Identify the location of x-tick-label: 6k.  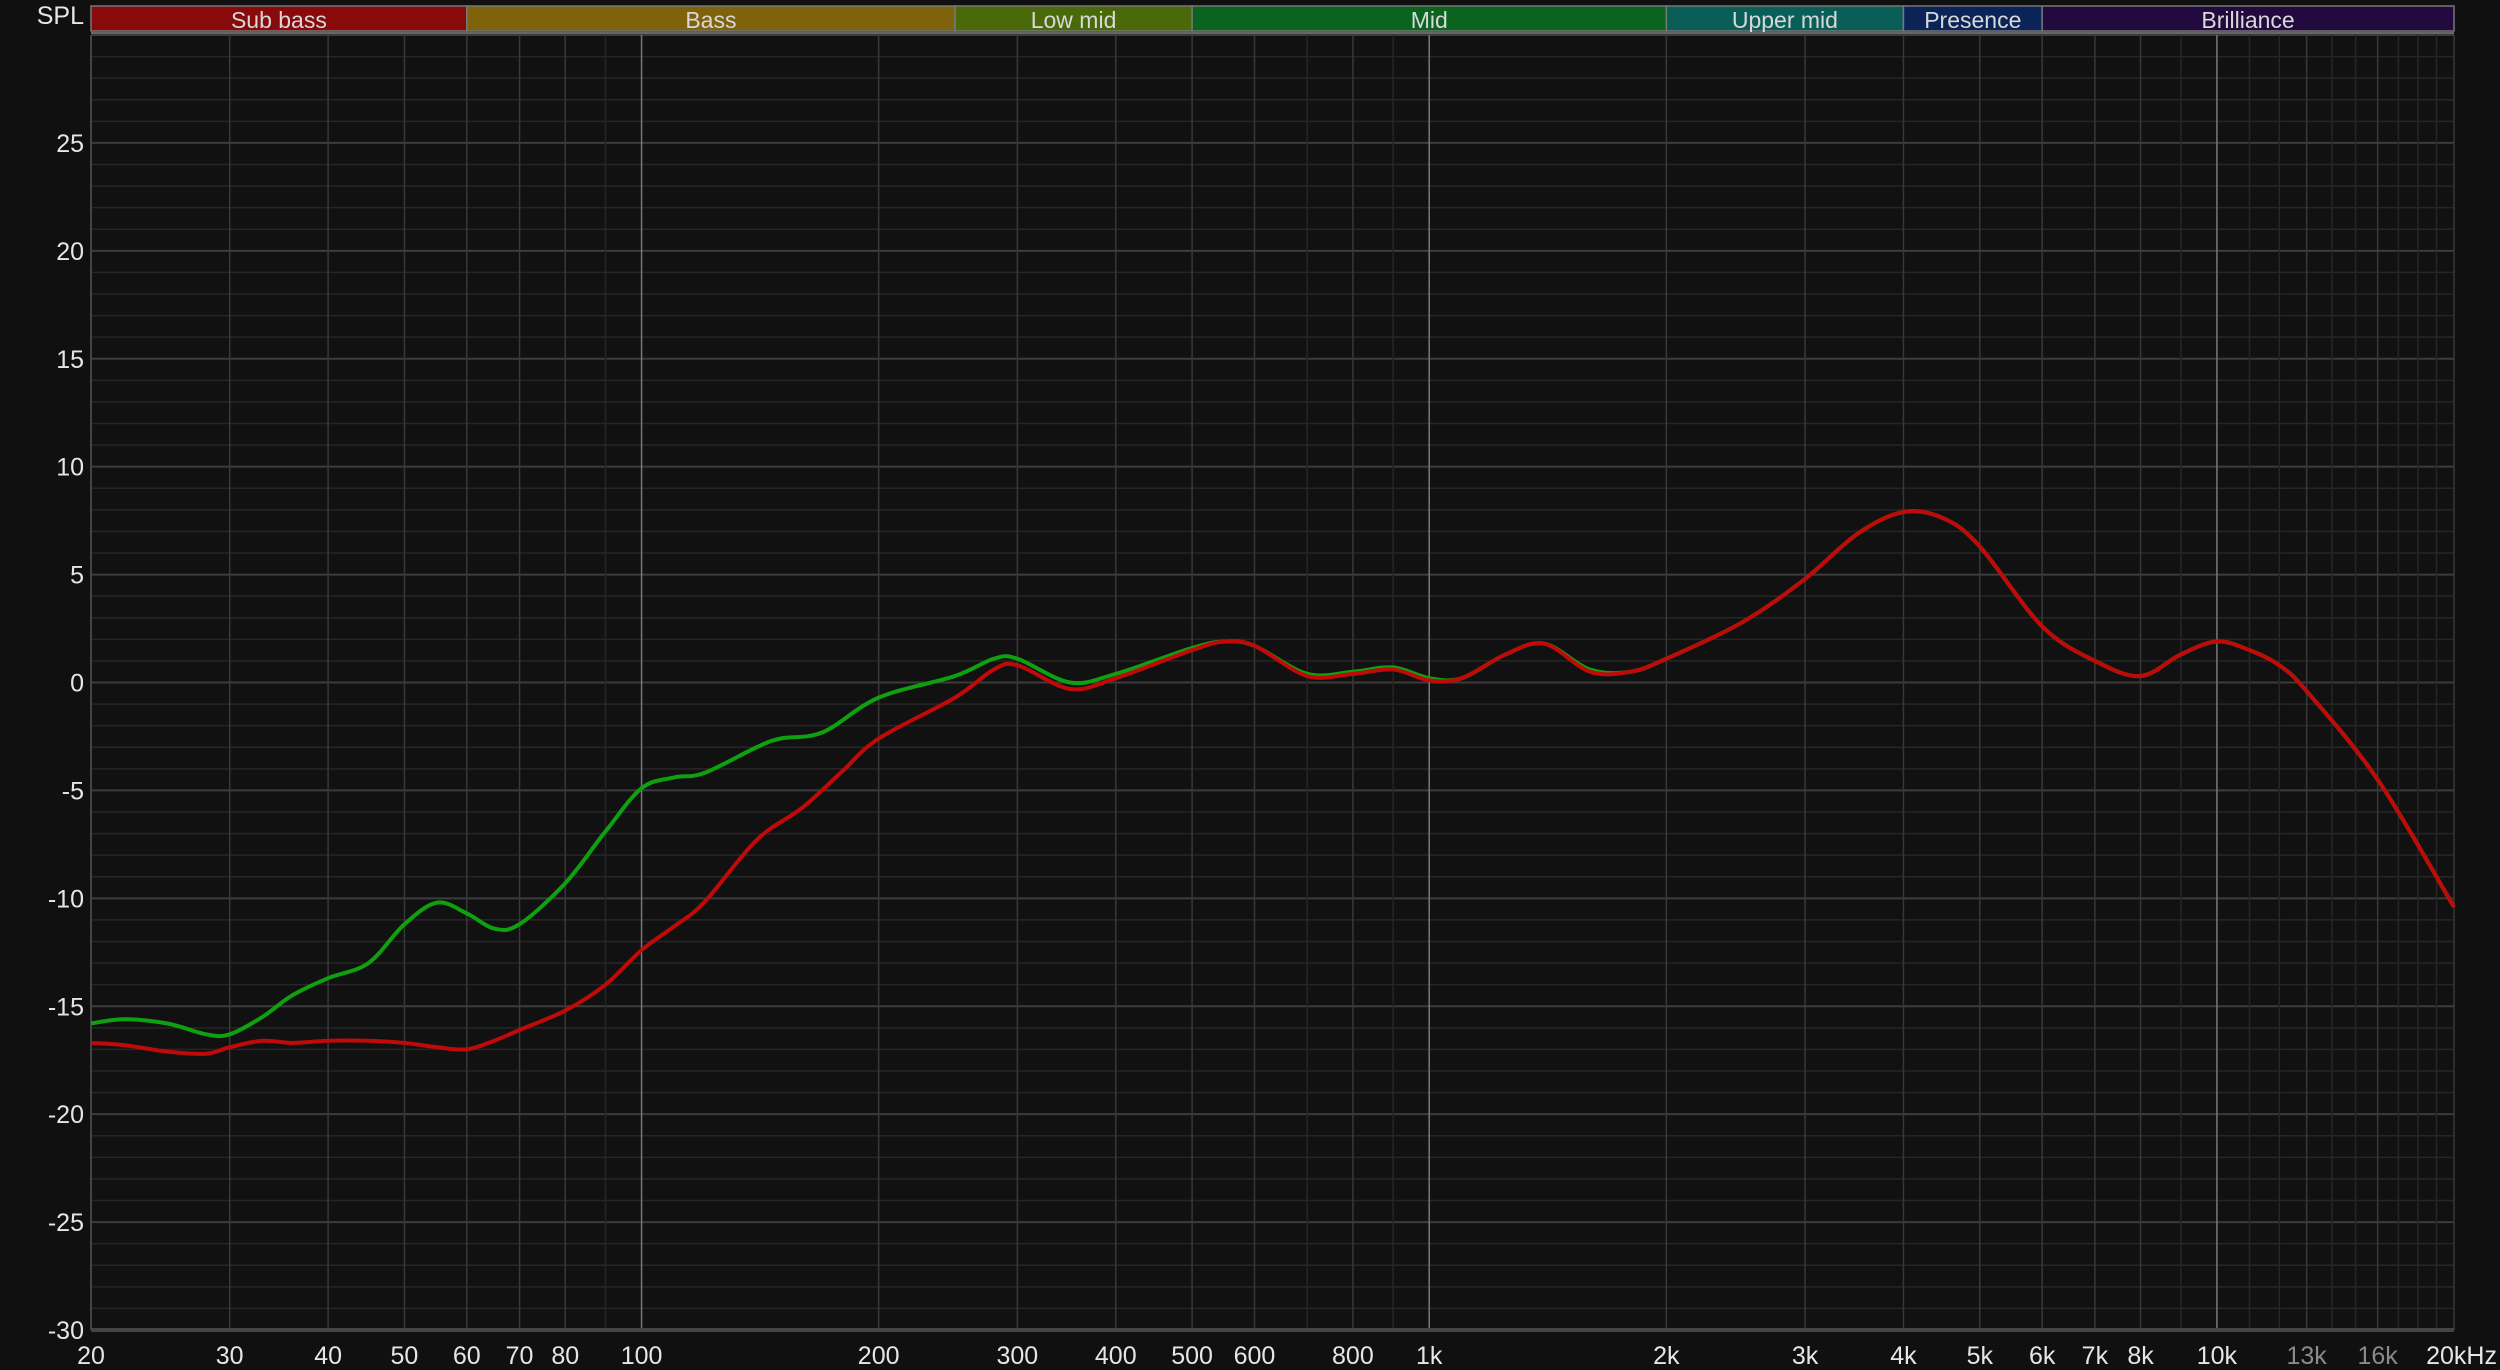
(2042, 1356).